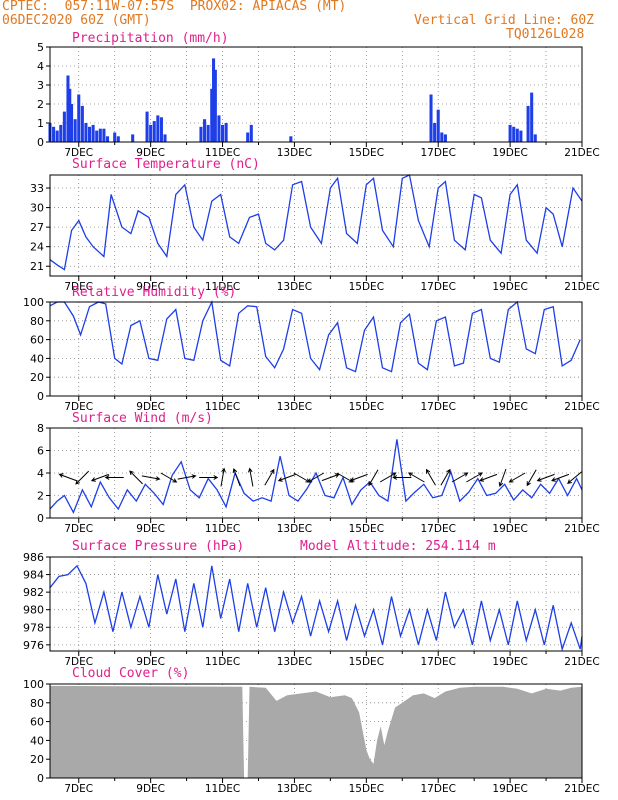  Describe the element at coordinates (37, 247) in the screenshot. I see `y-tick-label: 24` at that location.